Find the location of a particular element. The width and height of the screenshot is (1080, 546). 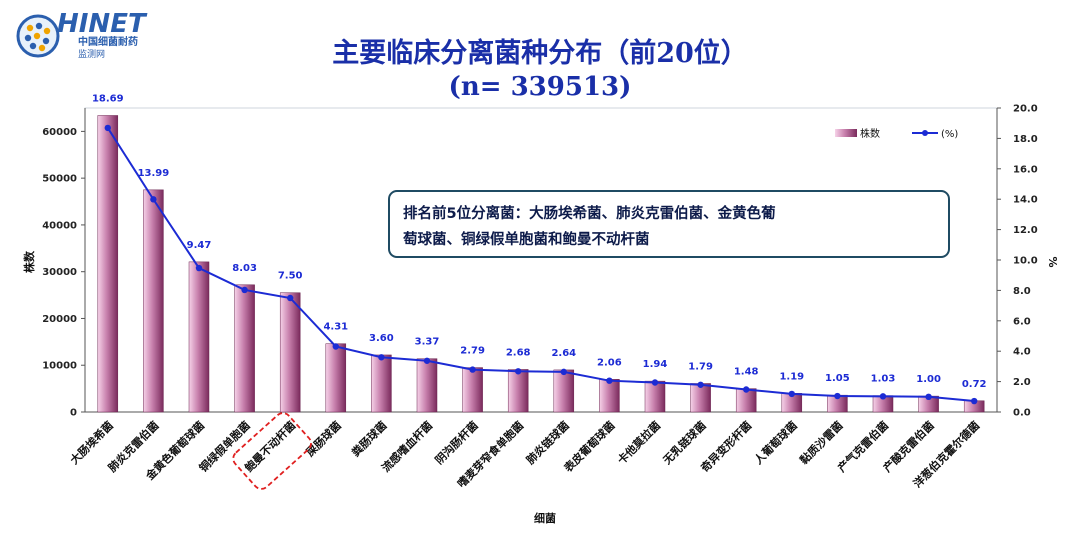

chart-title: 主要临床分离菌种分布（前20位） is located at coordinates (540, 53).